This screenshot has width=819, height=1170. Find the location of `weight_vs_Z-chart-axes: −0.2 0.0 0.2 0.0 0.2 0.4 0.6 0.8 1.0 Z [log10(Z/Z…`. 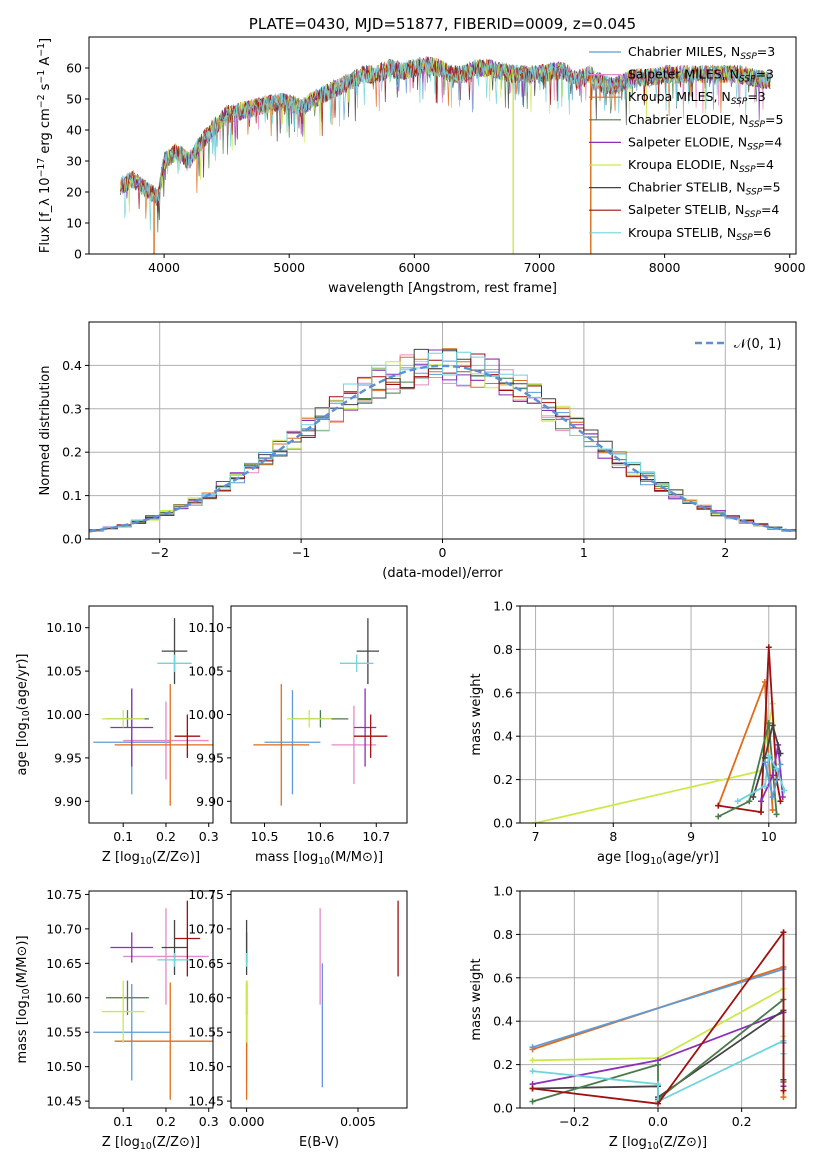

weight_vs_Z-chart-axes: −0.2 0.0 0.2 0.0 0.2 0.4 0.6 0.8 1.0 Z [log10(Z/Z… is located at coordinates (632, 1018).